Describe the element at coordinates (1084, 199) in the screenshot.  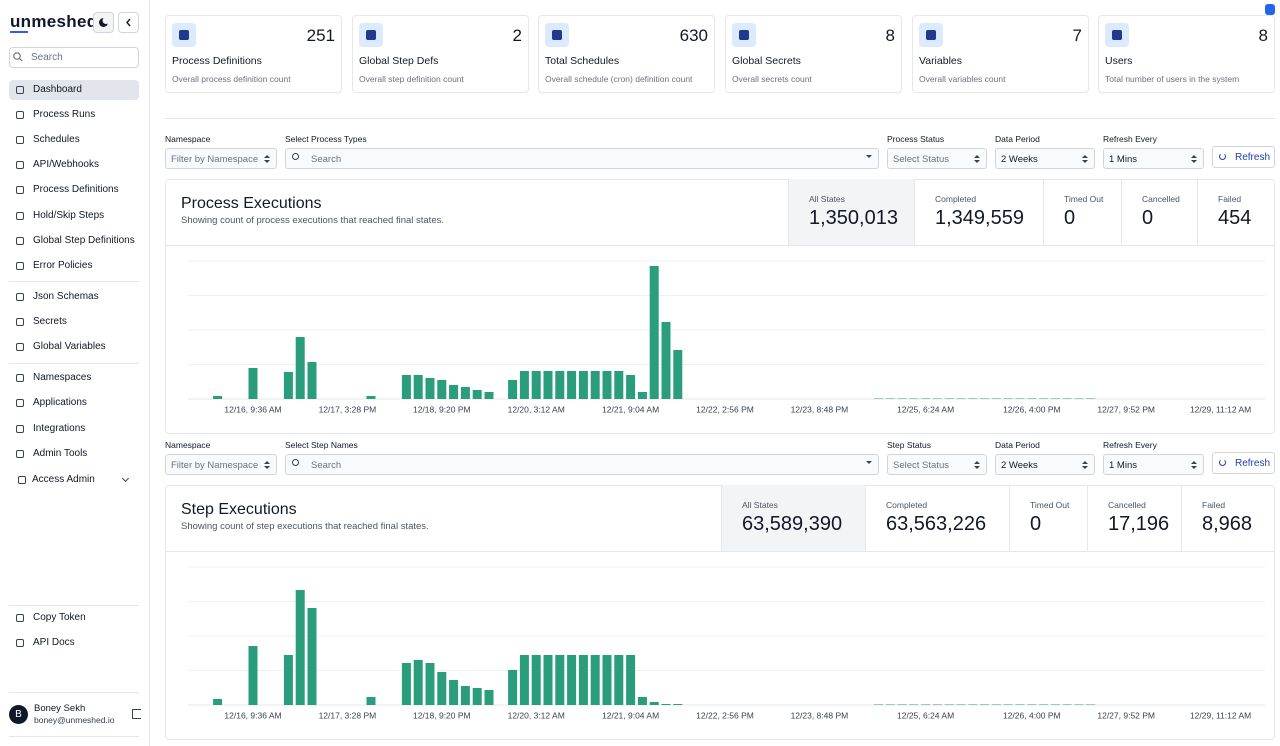
I see `stat-label: Timed Out` at that location.